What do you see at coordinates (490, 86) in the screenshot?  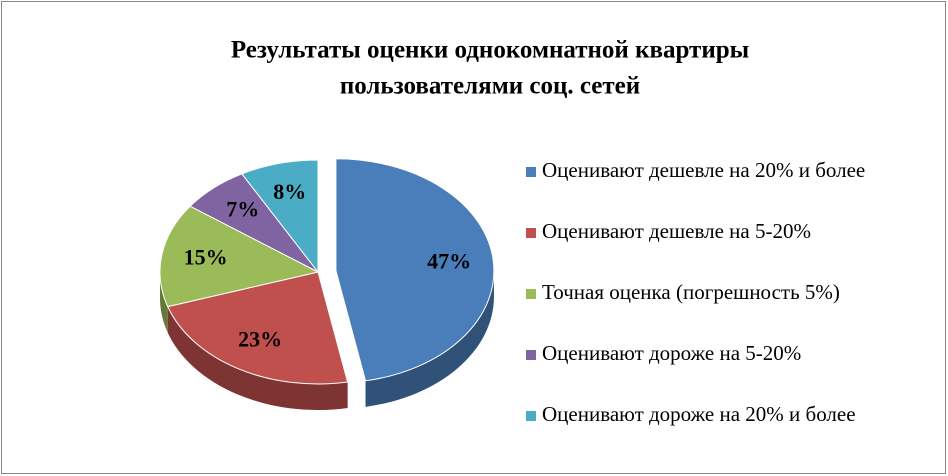 I see `chart-title: пользователями соц. сетей` at bounding box center [490, 86].